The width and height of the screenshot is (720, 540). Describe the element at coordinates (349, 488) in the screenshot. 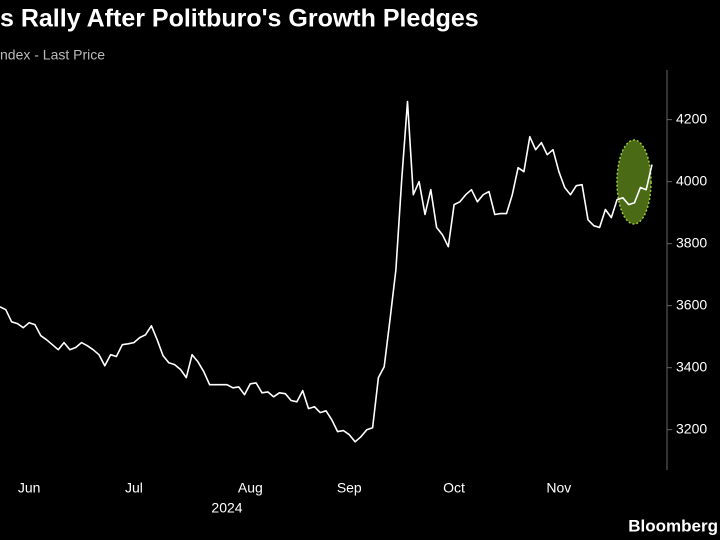

I see `x-tick-label: Sep` at that location.